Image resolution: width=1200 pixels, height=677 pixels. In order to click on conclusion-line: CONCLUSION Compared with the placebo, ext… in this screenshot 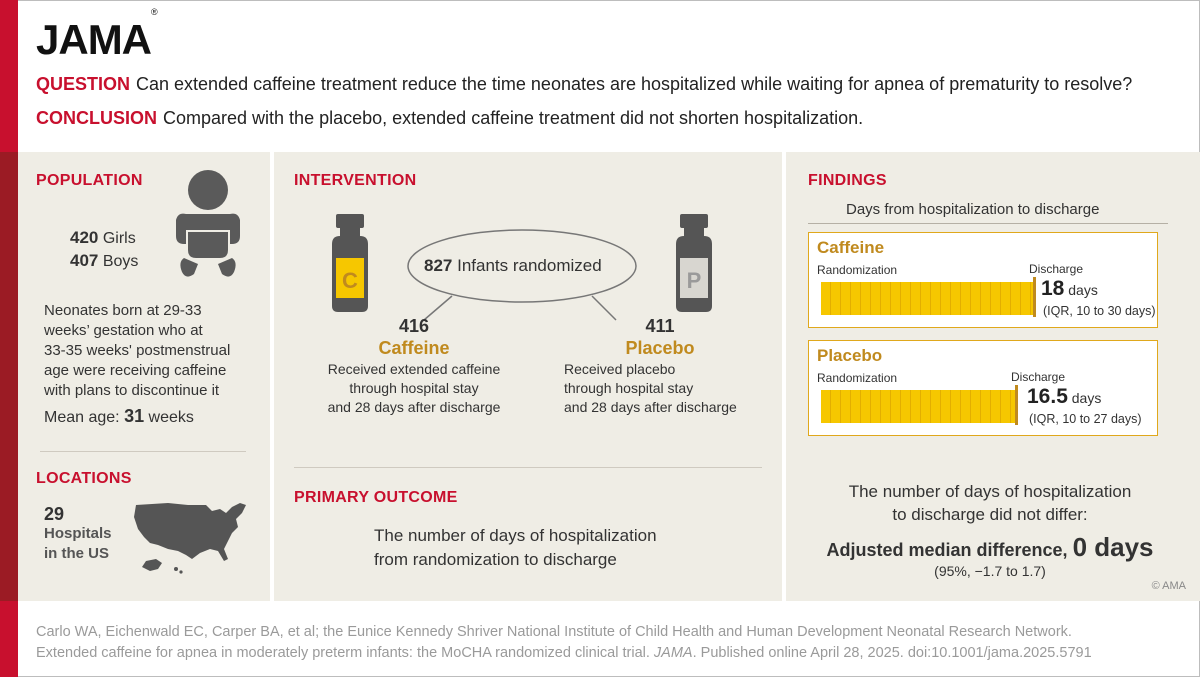, I will do `click(449, 118)`.